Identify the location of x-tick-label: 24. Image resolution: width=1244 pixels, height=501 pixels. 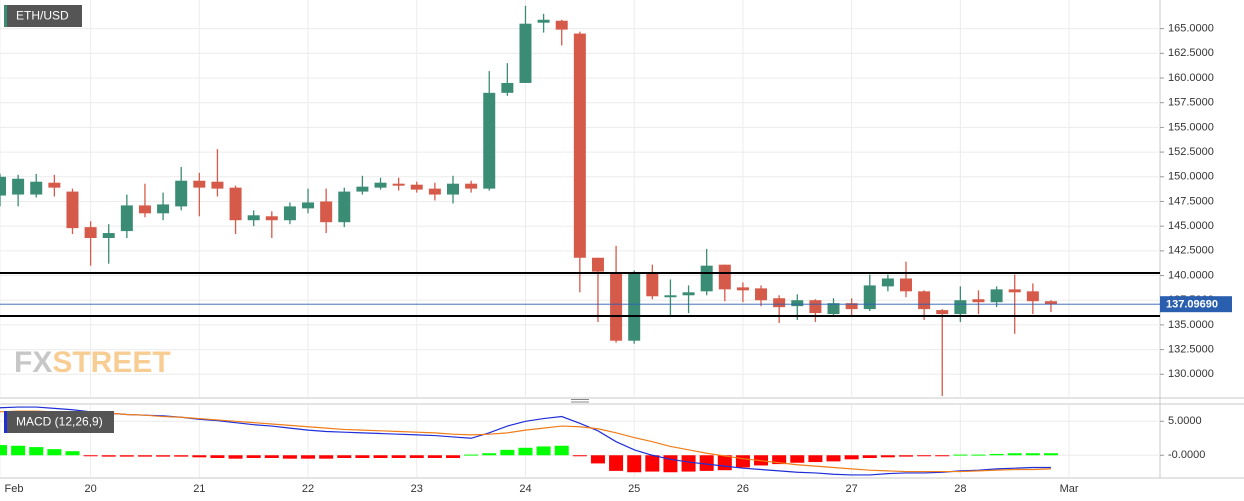
(525, 489).